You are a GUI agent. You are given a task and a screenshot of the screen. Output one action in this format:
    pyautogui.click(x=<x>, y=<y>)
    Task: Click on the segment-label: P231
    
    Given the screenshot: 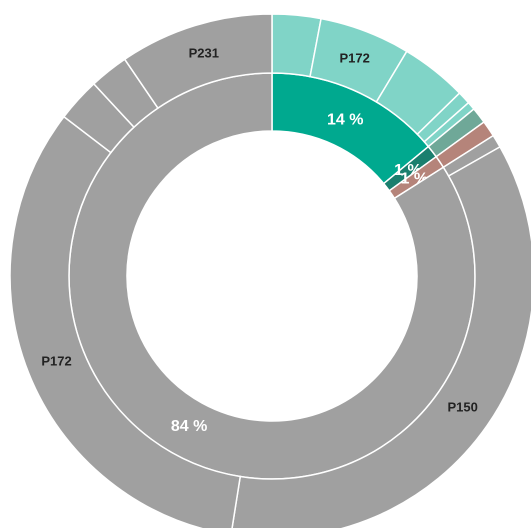 What is the action you would take?
    pyautogui.click(x=204, y=53)
    